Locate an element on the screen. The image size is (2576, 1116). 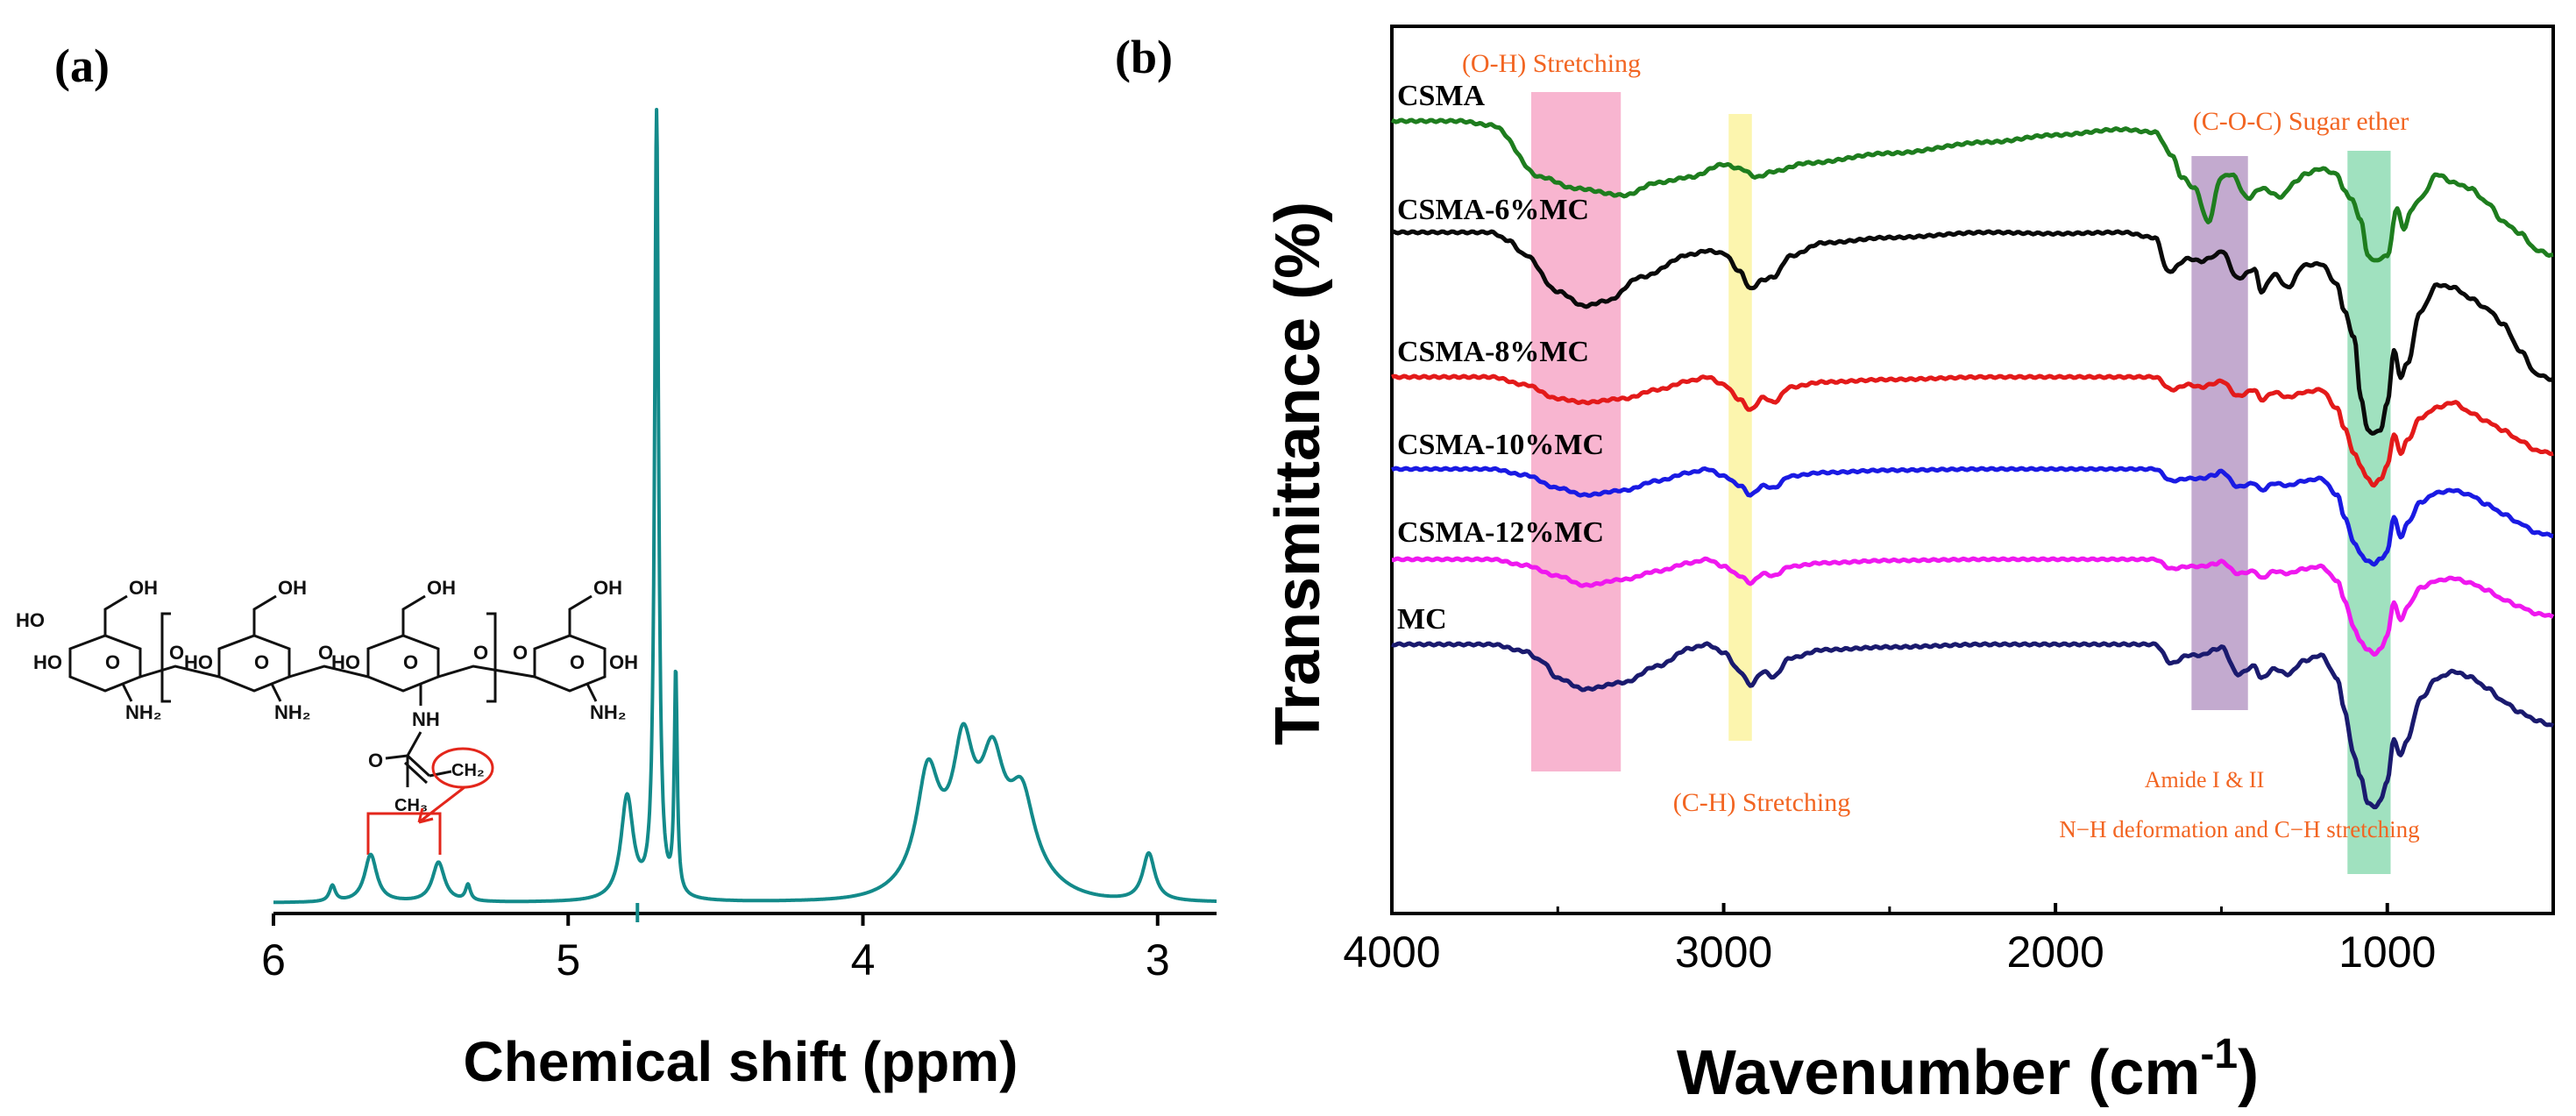
nmr-x-tick-label: 6 is located at coordinates (273, 959).